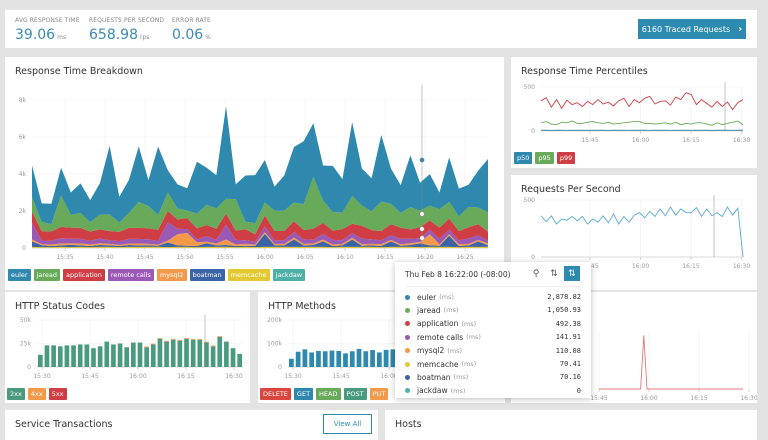 Image resolution: width=768 pixels, height=440 pixels. I want to click on legend-5xx: 5xx, so click(58, 394).